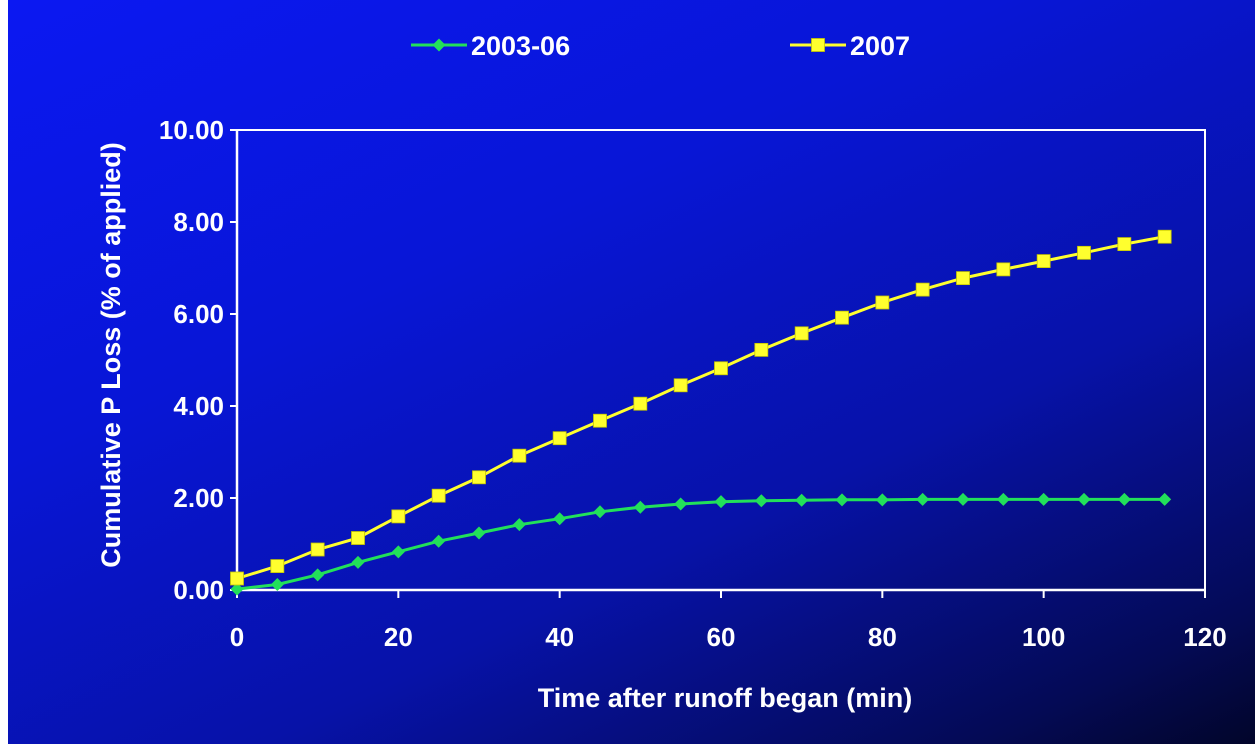 Image resolution: width=1255 pixels, height=744 pixels. What do you see at coordinates (198, 406) in the screenshot?
I see `y-tick-label: 4.00` at bounding box center [198, 406].